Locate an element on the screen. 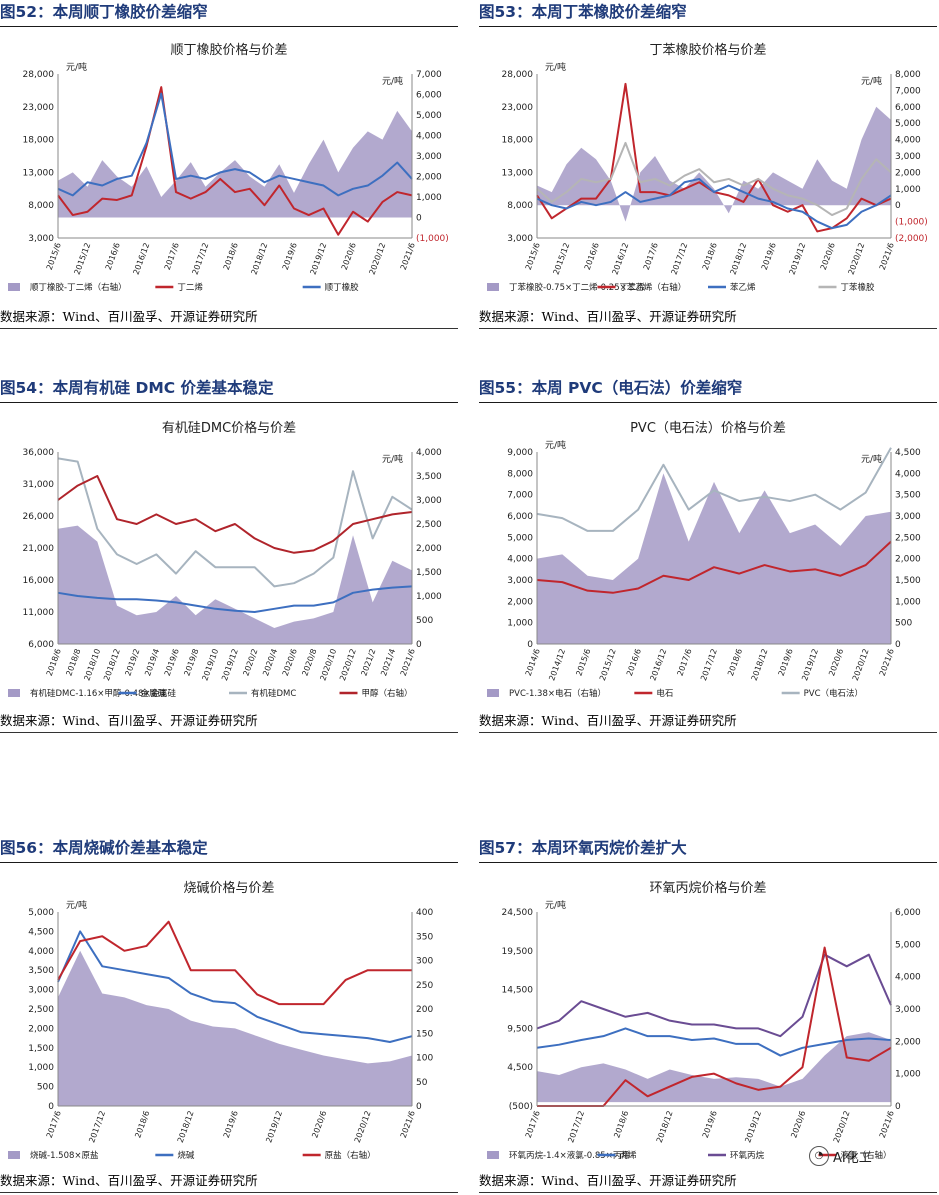 This screenshot has width=939, height=1195. legend-label: 顺丁橡胶 is located at coordinates (342, 287).